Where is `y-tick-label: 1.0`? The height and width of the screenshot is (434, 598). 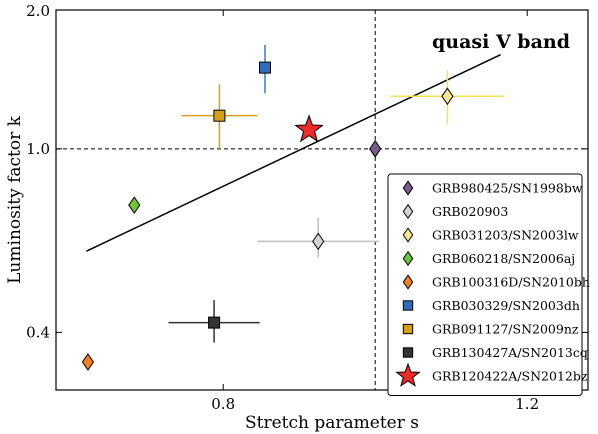
y-tick-label: 1.0 is located at coordinates (38, 149).